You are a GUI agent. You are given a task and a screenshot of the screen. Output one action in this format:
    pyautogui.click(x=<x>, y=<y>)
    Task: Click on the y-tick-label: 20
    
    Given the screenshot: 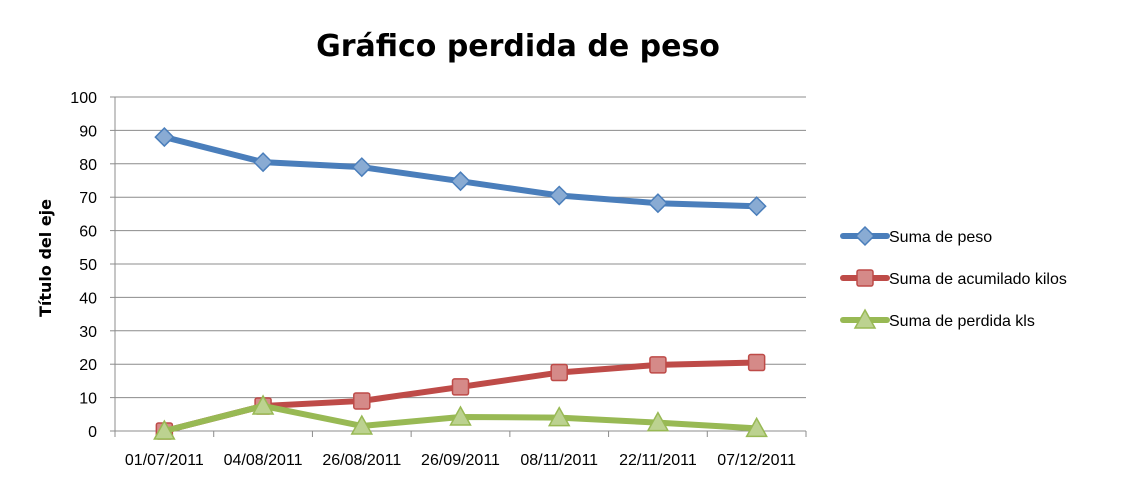 What is the action you would take?
    pyautogui.click(x=88, y=365)
    